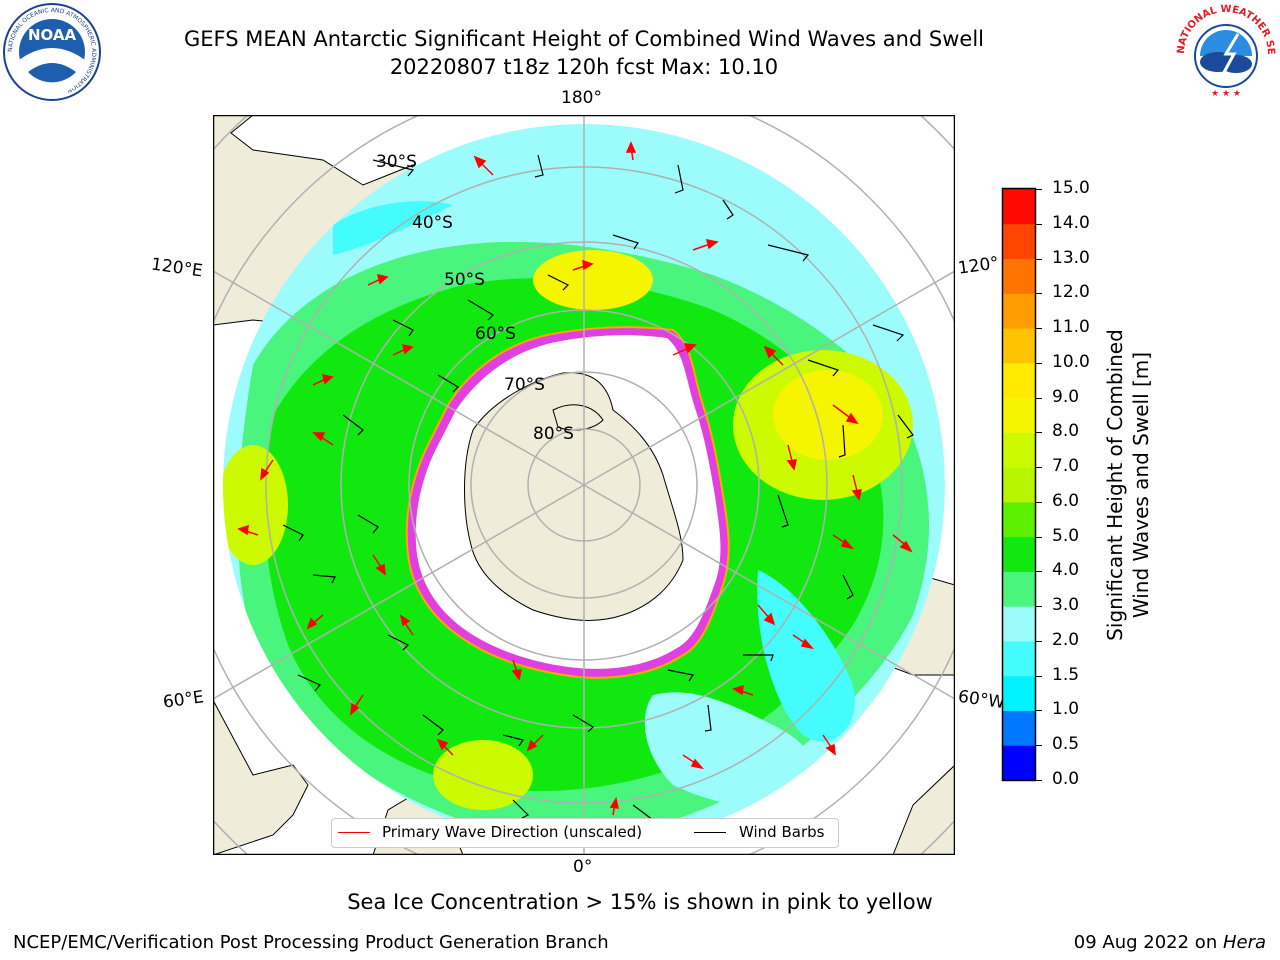 The width and height of the screenshot is (1280, 960). What do you see at coordinates (495, 334) in the screenshot?
I see `lat-label-60s: 60°S` at bounding box center [495, 334].